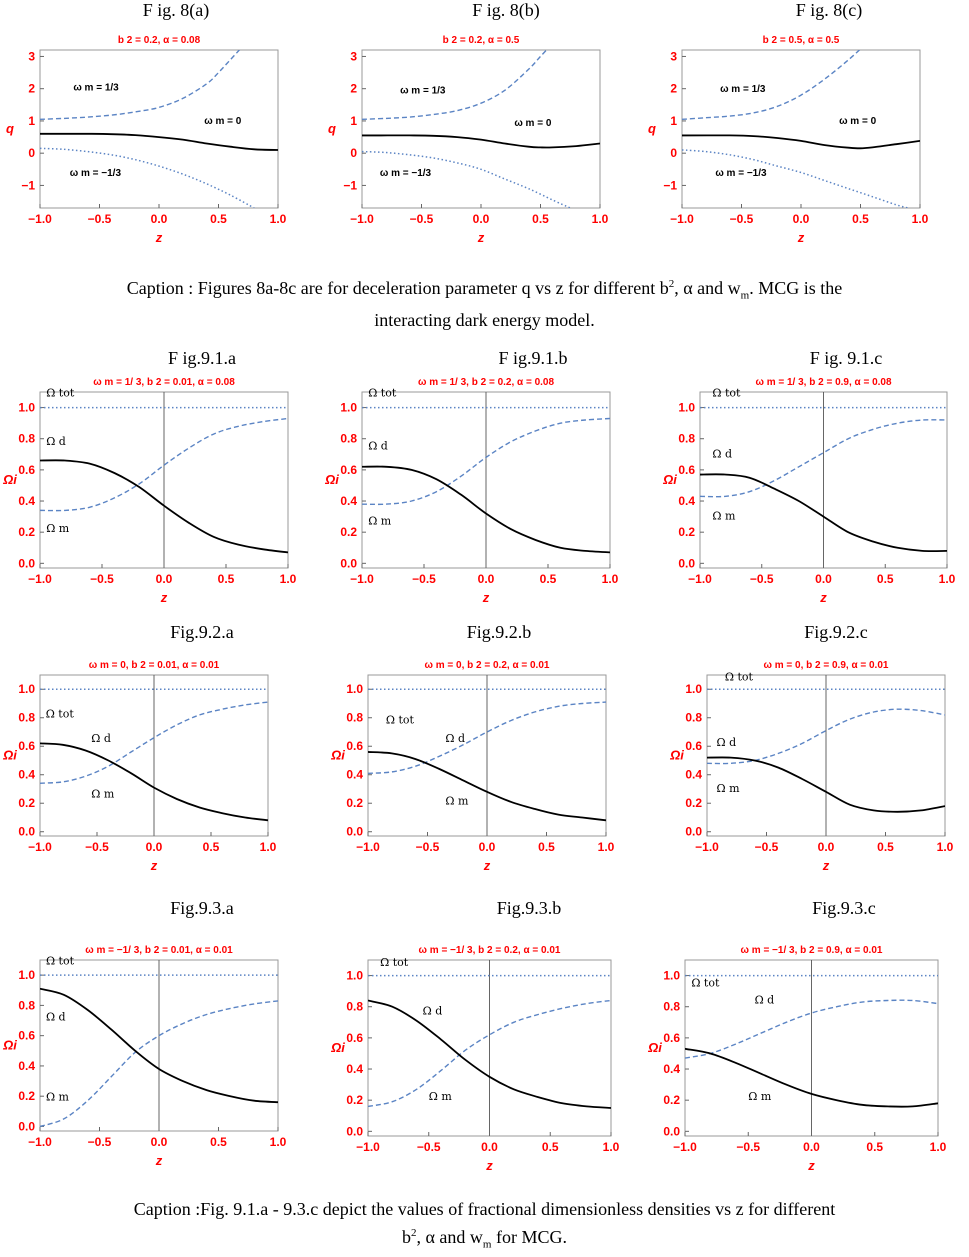 Image resolution: width=969 pixels, height=1257 pixels. I want to click on figure-title: Fig.9.2.b, so click(499, 632).